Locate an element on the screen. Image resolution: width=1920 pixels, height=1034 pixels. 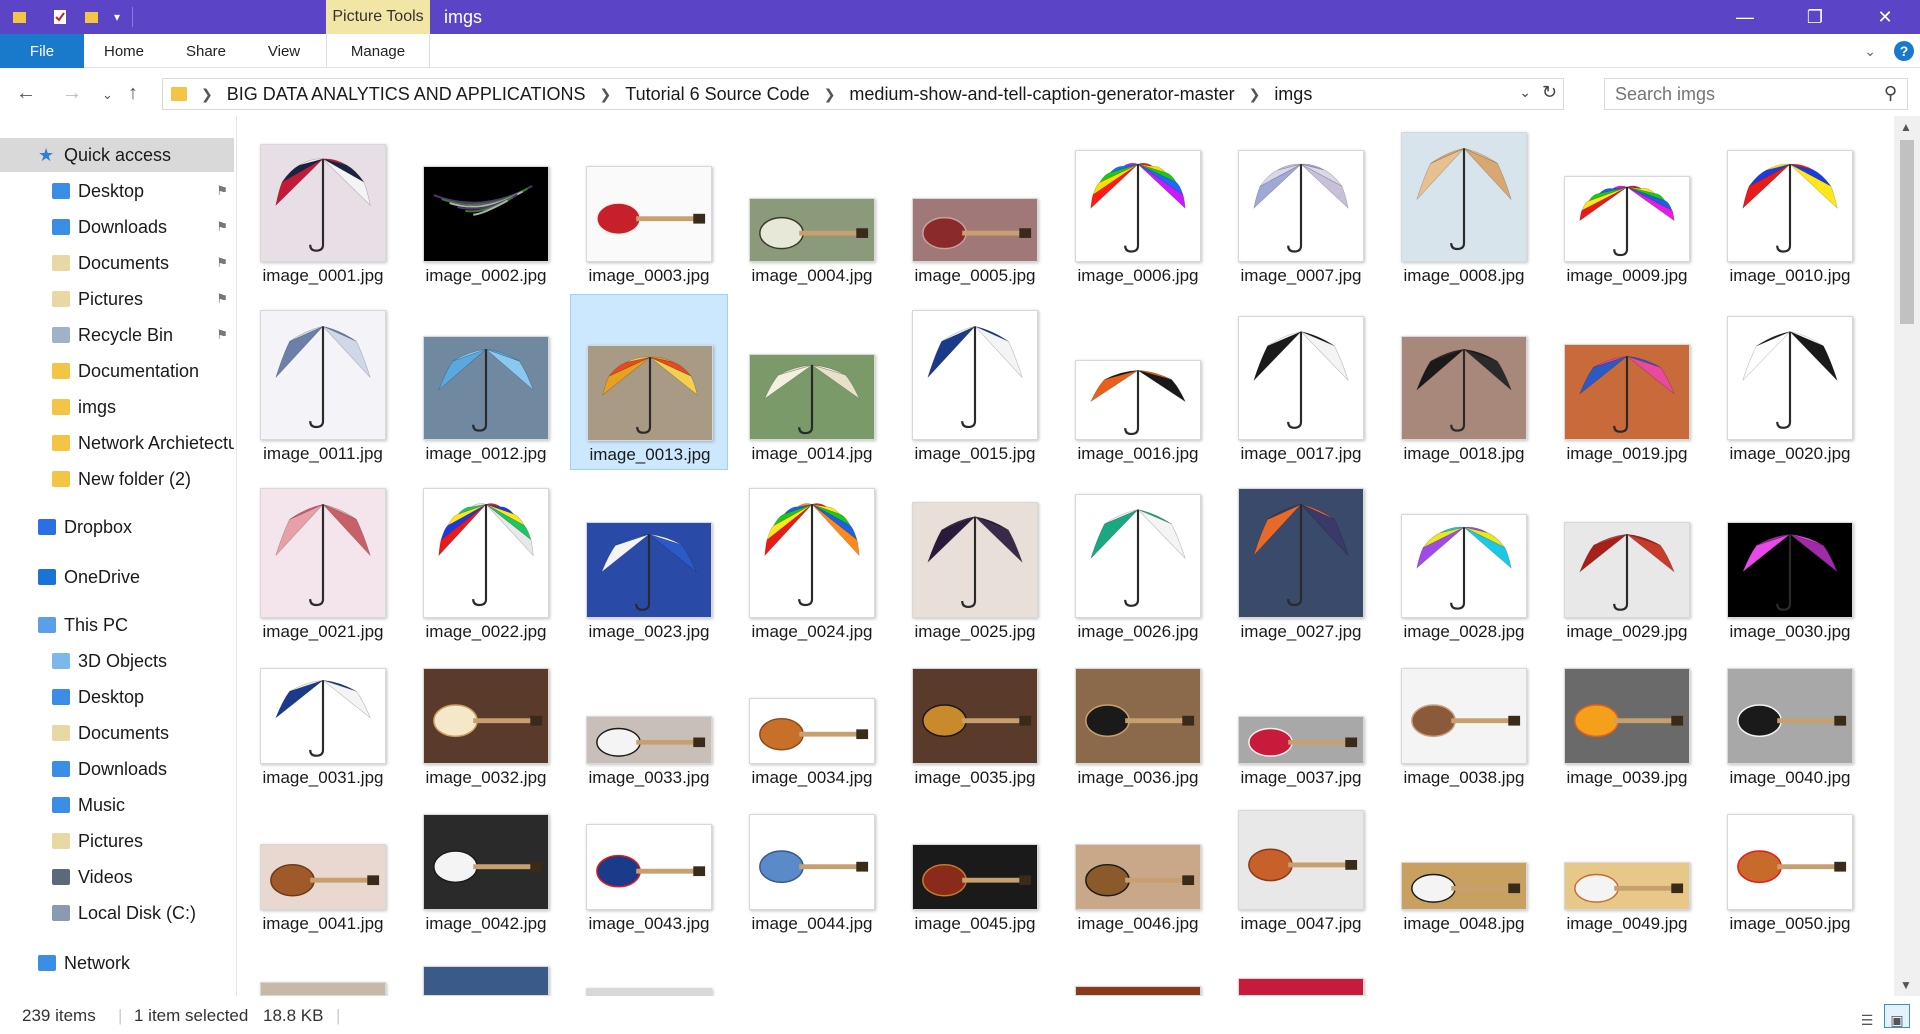
sidebar-item: Documentation is located at coordinates (117, 371).